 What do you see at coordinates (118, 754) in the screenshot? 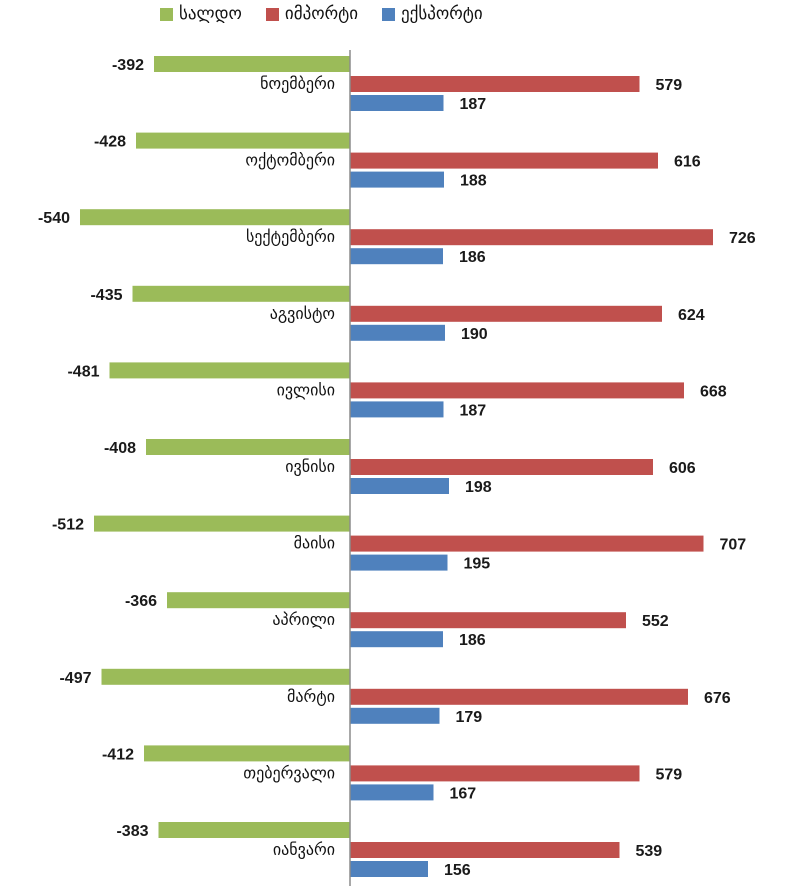
I see `data-label-saldo: -412` at bounding box center [118, 754].